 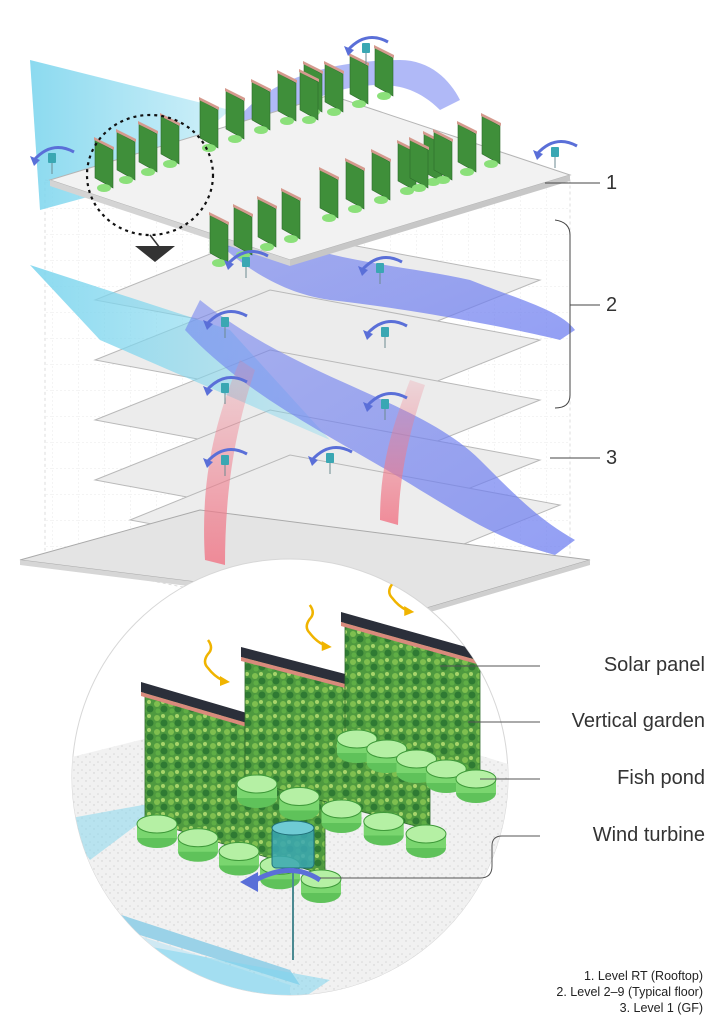 What do you see at coordinates (661, 1008) in the screenshot?
I see `legend-item-ground-floor: 3. Level 1 (GF)` at bounding box center [661, 1008].